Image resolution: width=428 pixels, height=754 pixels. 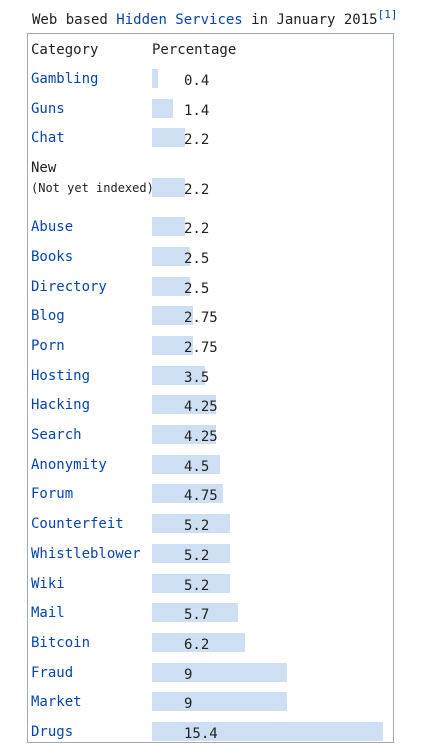 I want to click on percentage-value: 4.75, so click(x=201, y=496).